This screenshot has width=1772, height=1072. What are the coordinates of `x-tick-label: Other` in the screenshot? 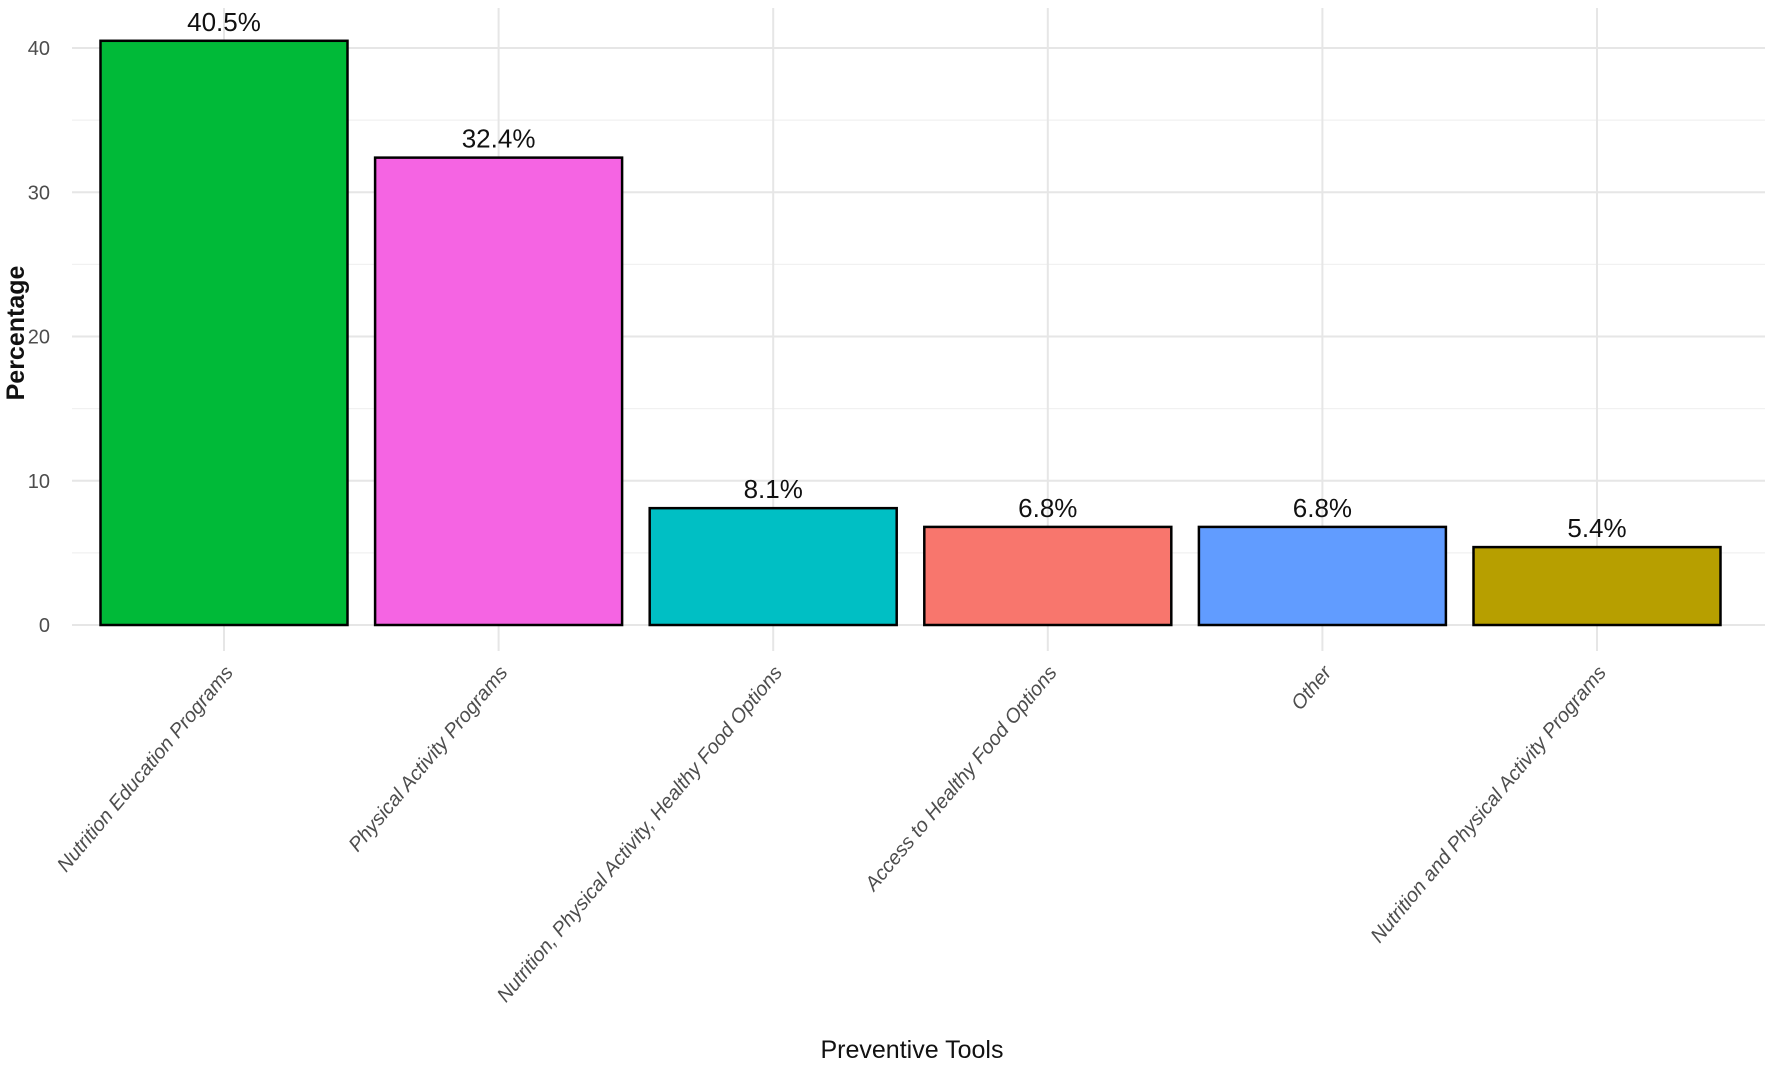 It's located at (1312, 687).